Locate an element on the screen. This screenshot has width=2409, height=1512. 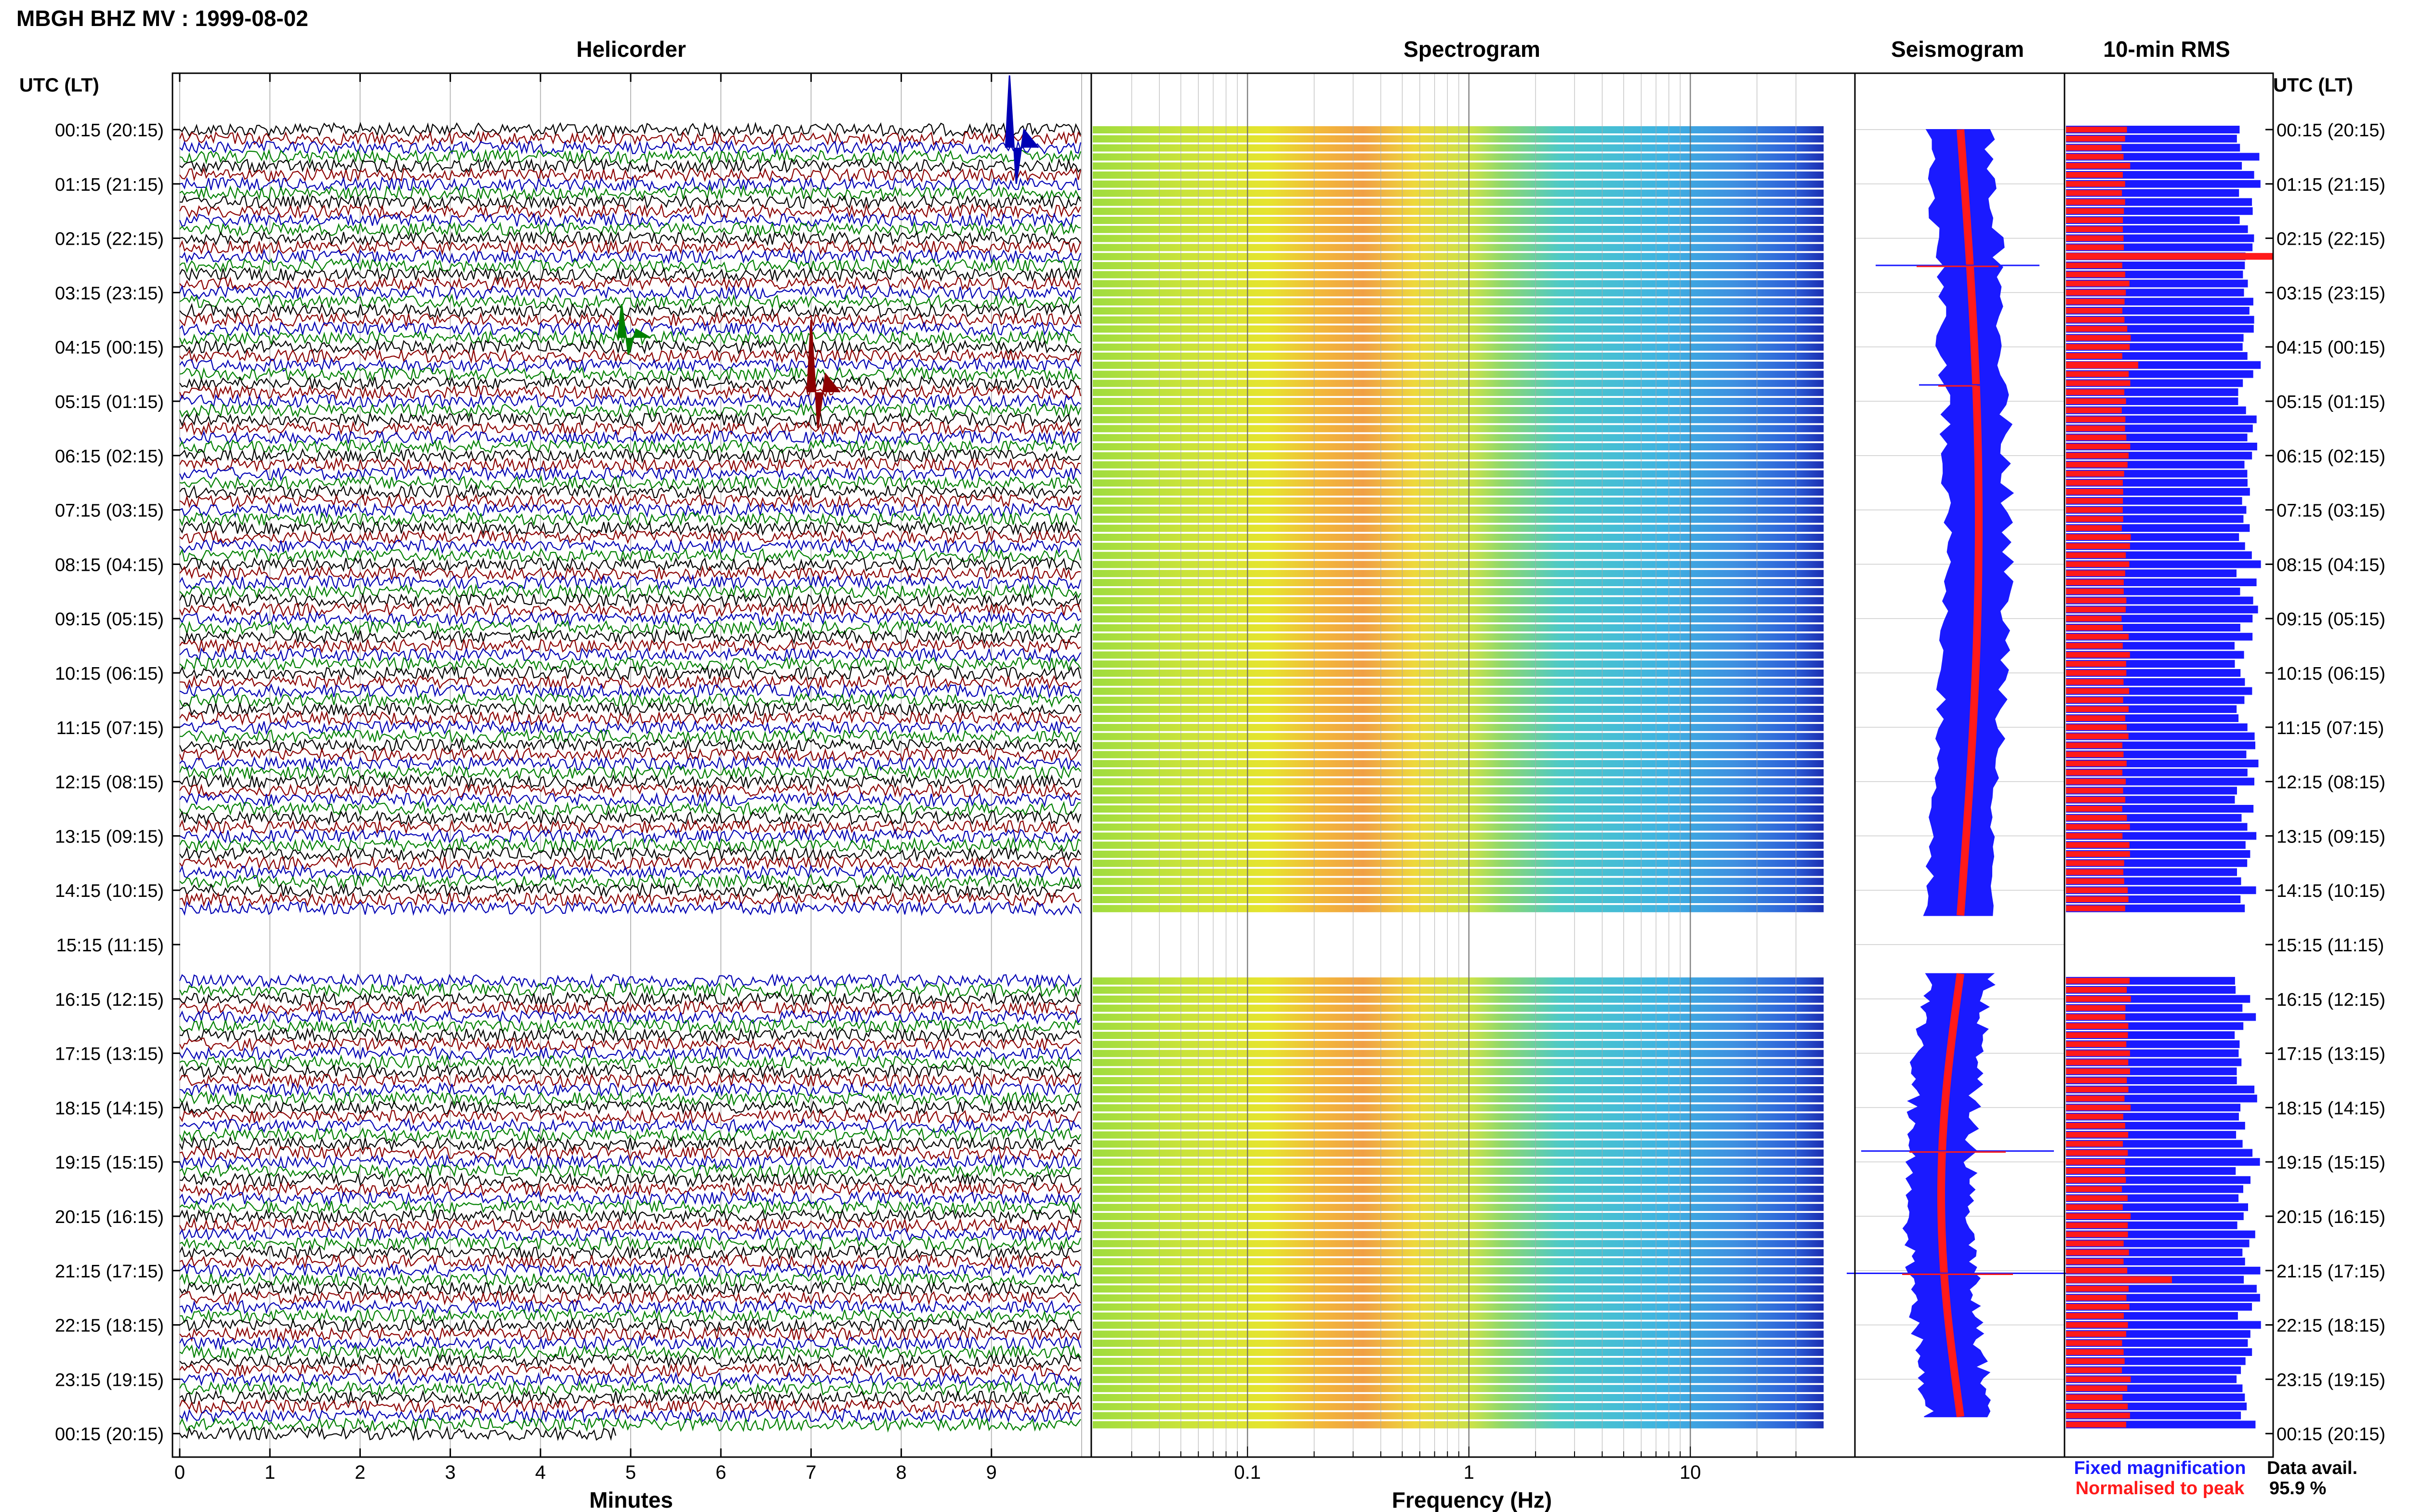
time-label-left: 17:15 (13:15) is located at coordinates (109, 1054).